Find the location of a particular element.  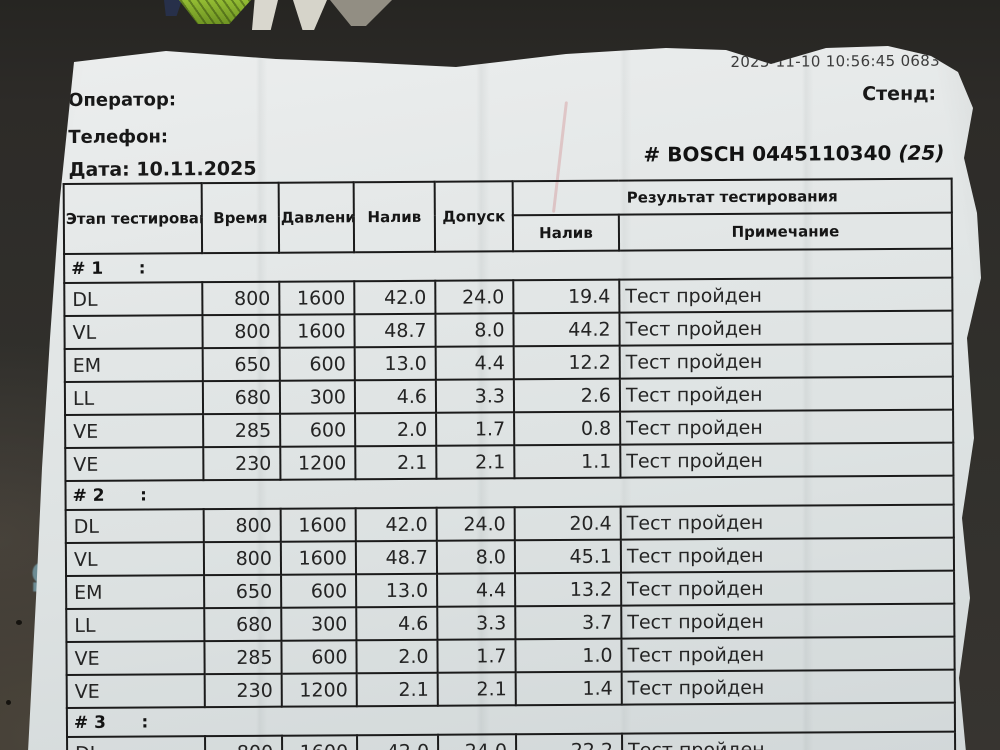

stage-header: Этап тестирования is located at coordinates (133, 219).